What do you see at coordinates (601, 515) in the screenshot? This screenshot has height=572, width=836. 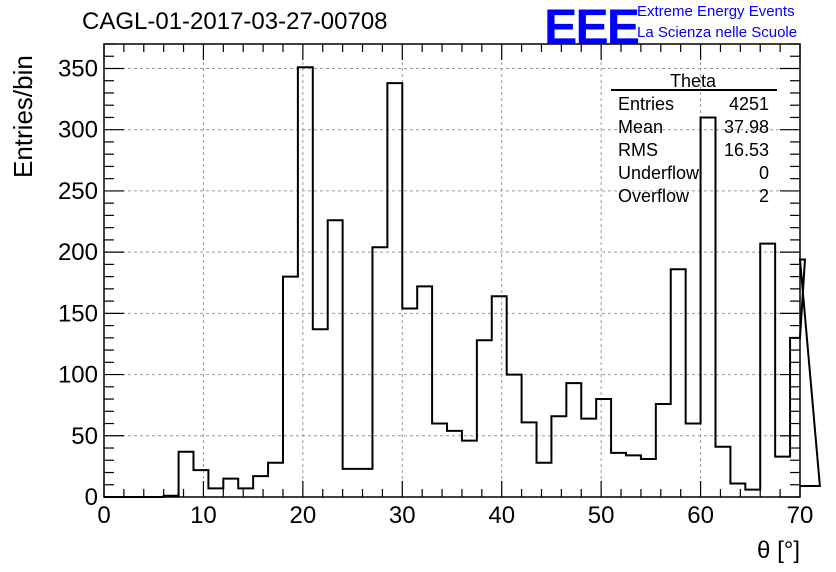 I see `x-tick-label: 50` at bounding box center [601, 515].